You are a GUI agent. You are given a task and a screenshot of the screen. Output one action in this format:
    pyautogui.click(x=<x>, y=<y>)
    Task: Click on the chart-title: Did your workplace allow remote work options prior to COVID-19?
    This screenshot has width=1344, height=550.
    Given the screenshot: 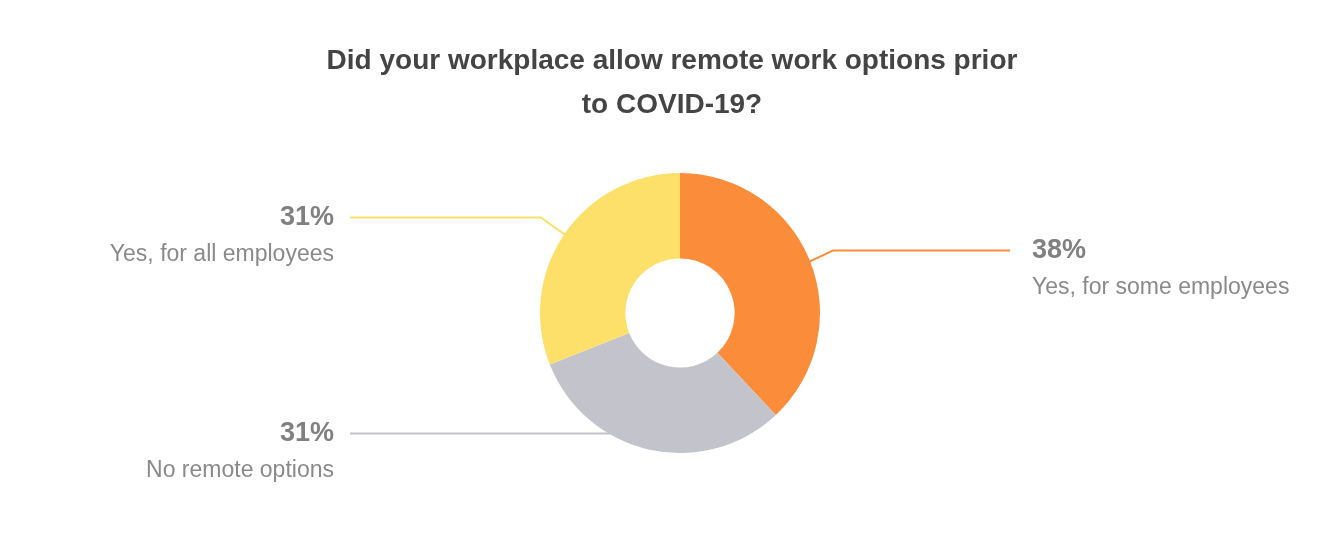 What is the action you would take?
    pyautogui.click(x=672, y=82)
    